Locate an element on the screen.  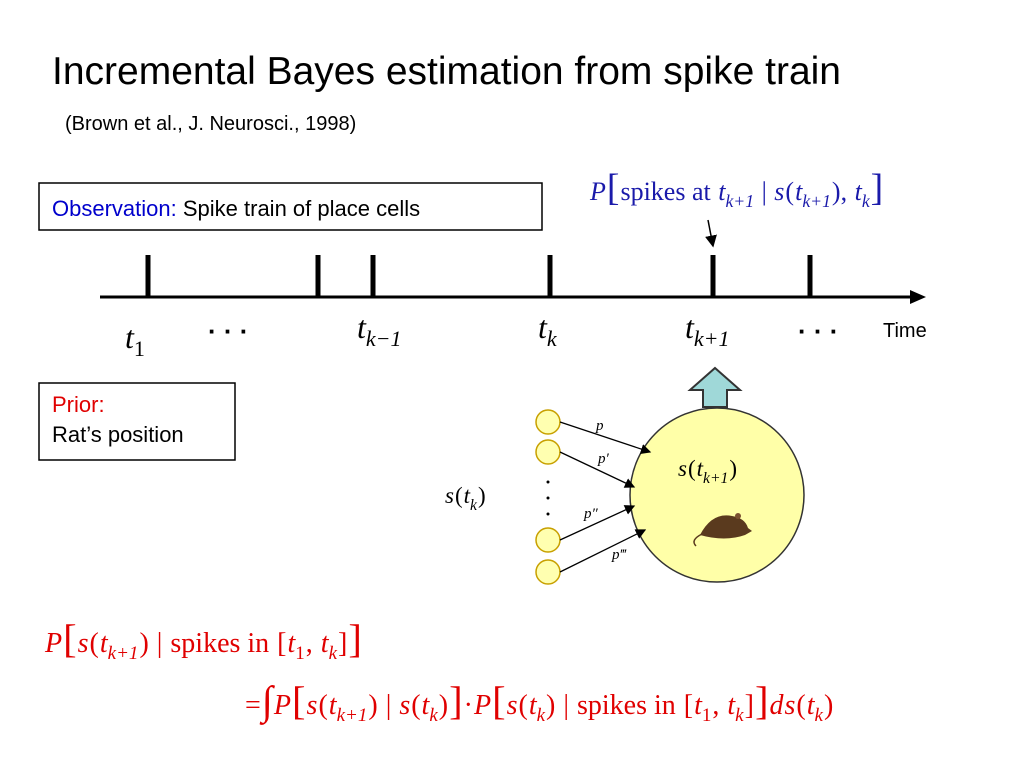
formula-token: spikes at is located at coordinates (668, 191).